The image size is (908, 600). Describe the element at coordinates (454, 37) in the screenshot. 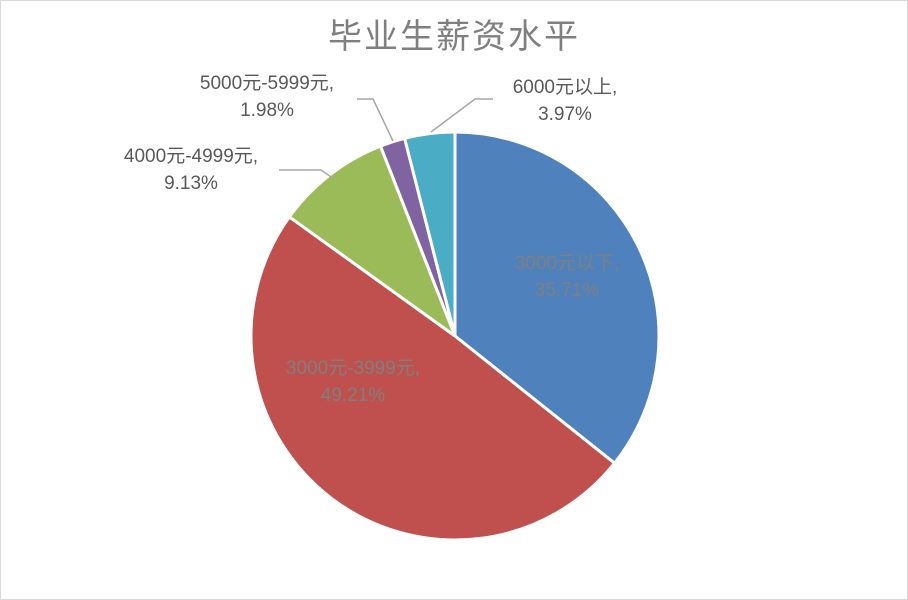

I see `chart-title: 毕业生薪资水平` at that location.